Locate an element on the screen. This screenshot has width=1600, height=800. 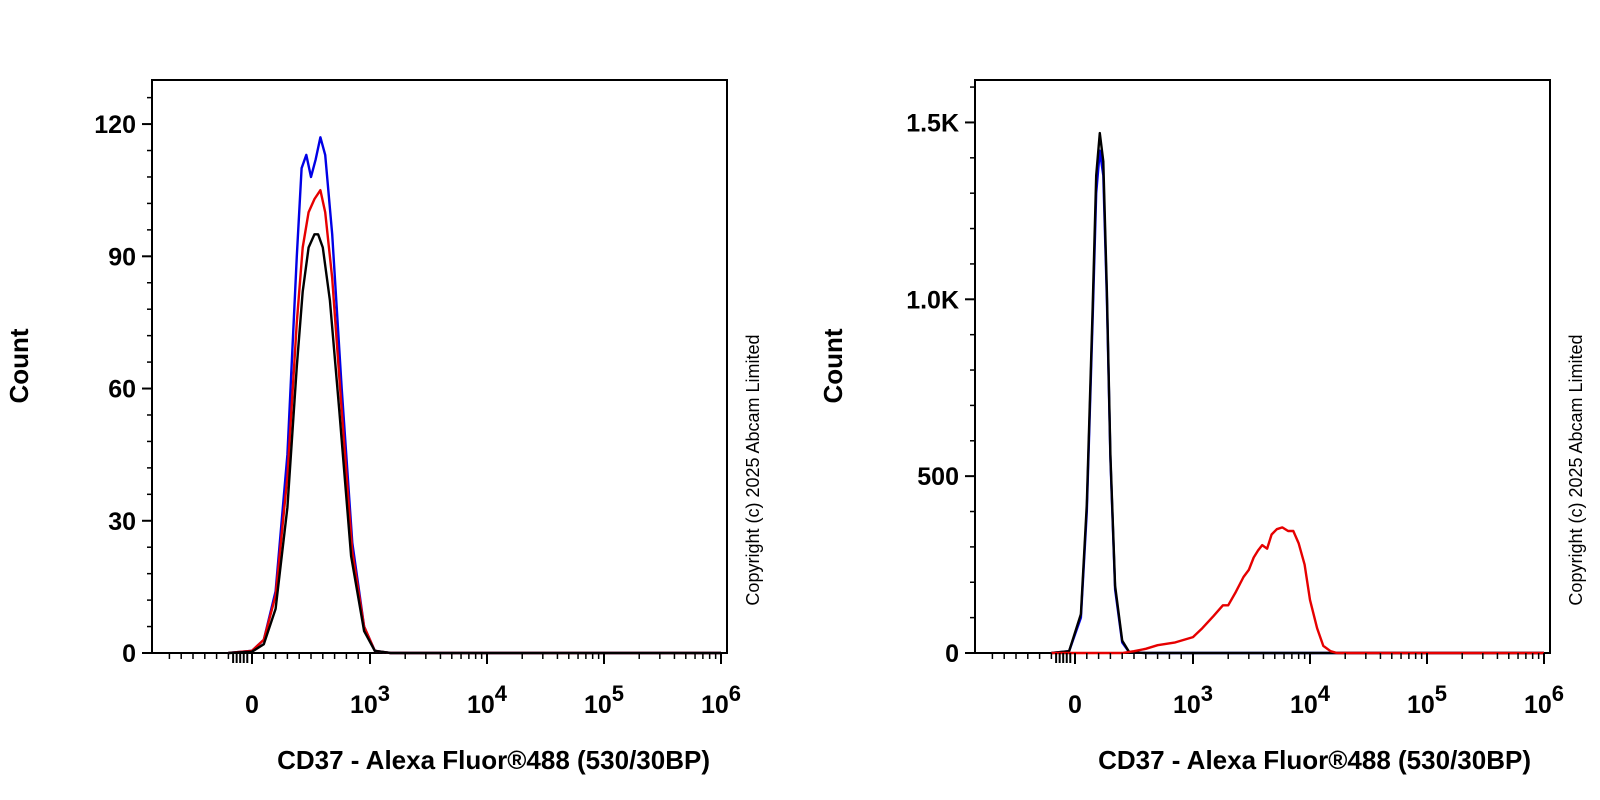
right-copyright-text: Copyright (c) 2025 Abcam Limited is located at coordinates (1576, 469).